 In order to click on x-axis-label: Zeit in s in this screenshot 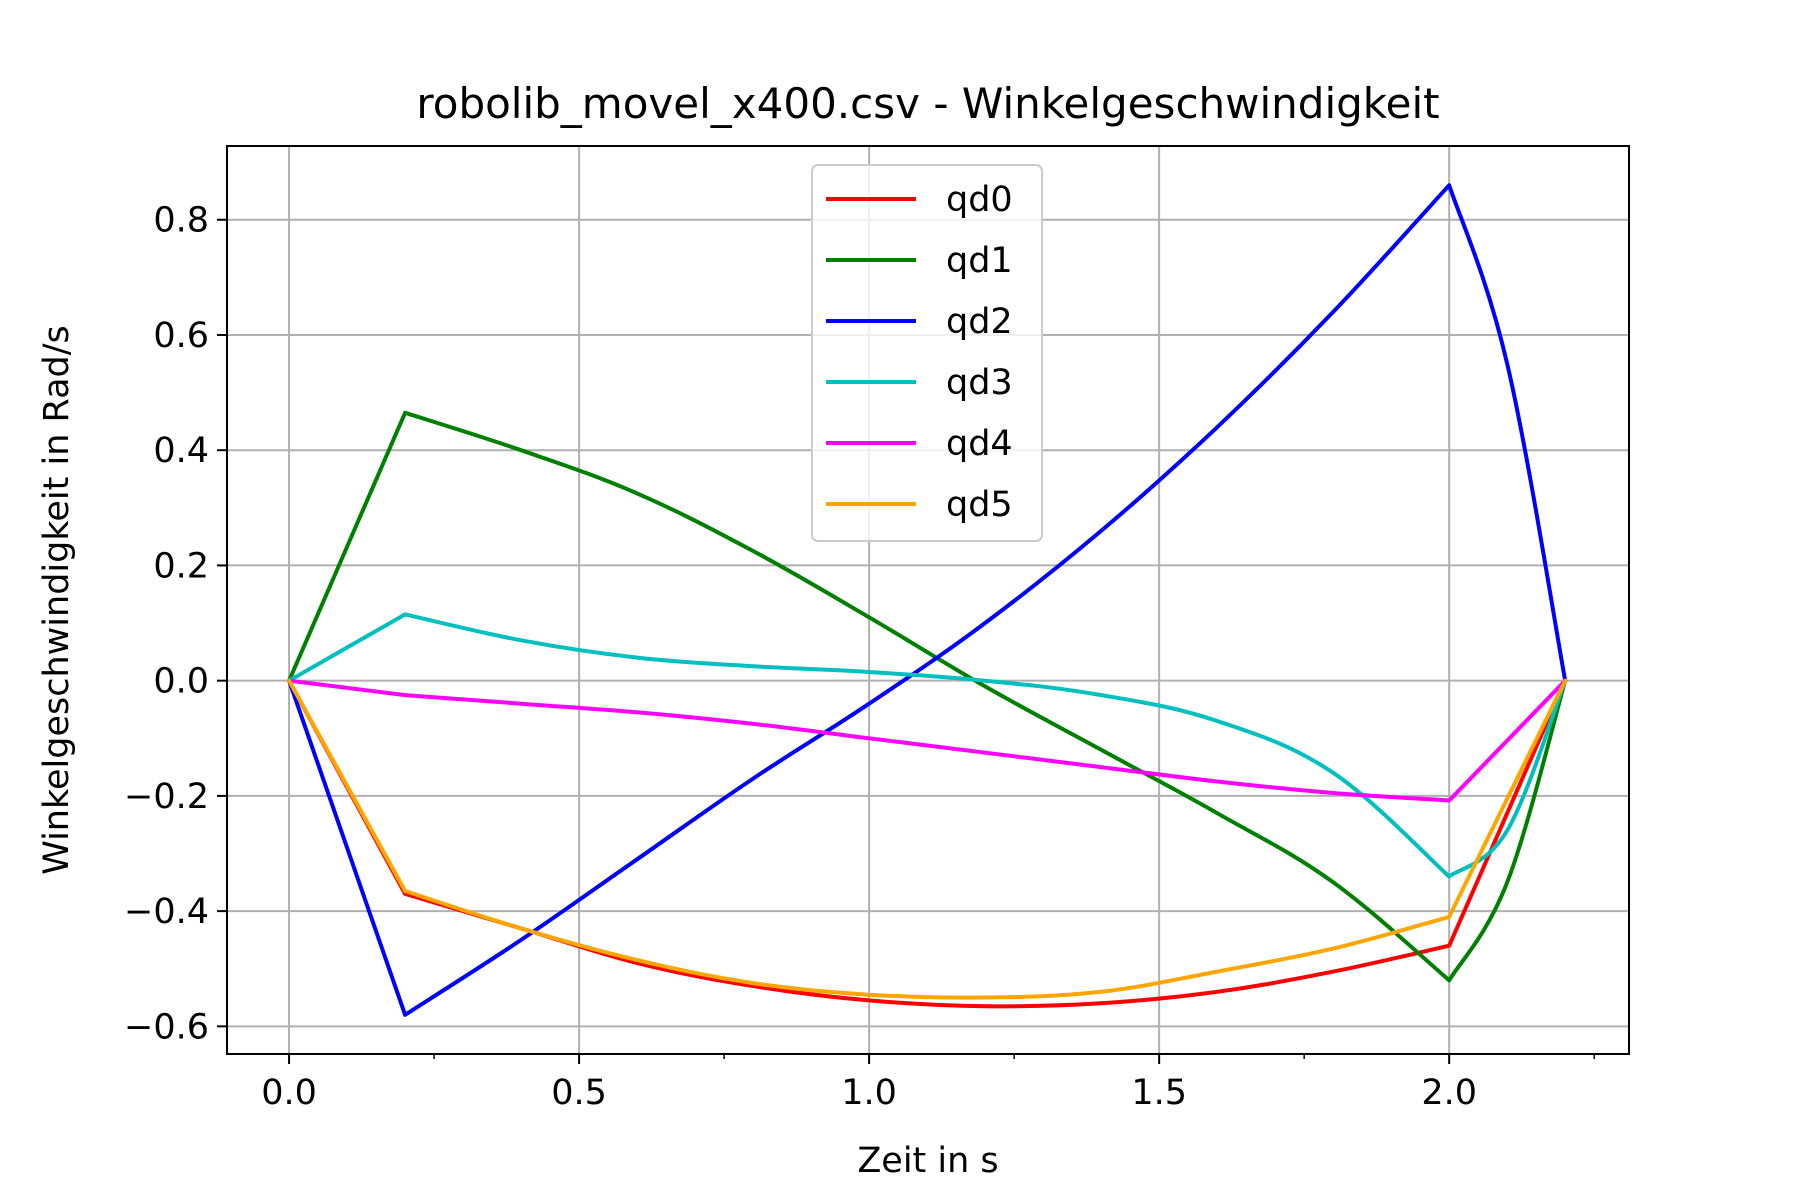, I will do `click(927, 1161)`.